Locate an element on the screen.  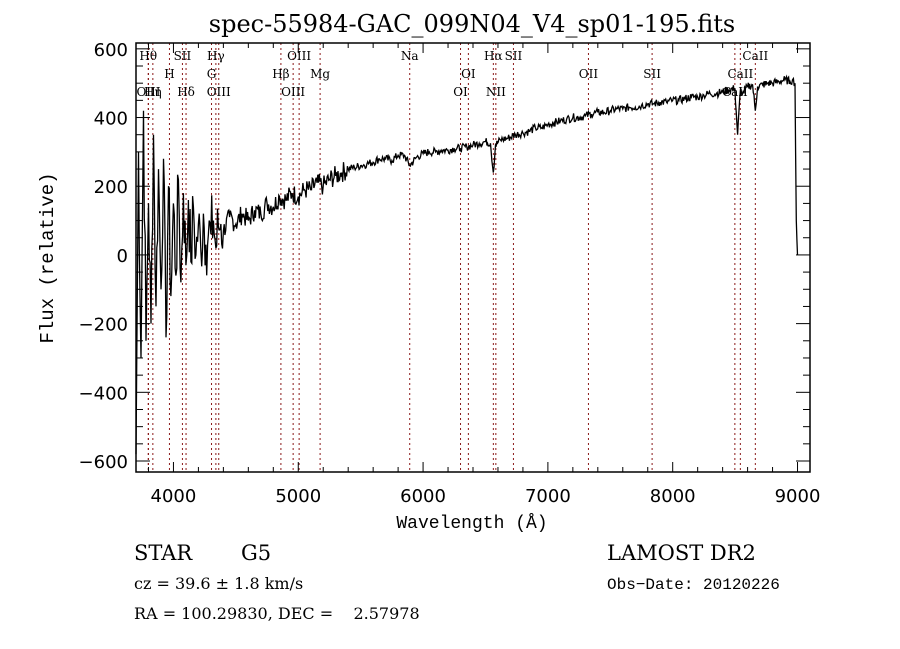
line-marker-label: Hδ is located at coordinates (186, 92).